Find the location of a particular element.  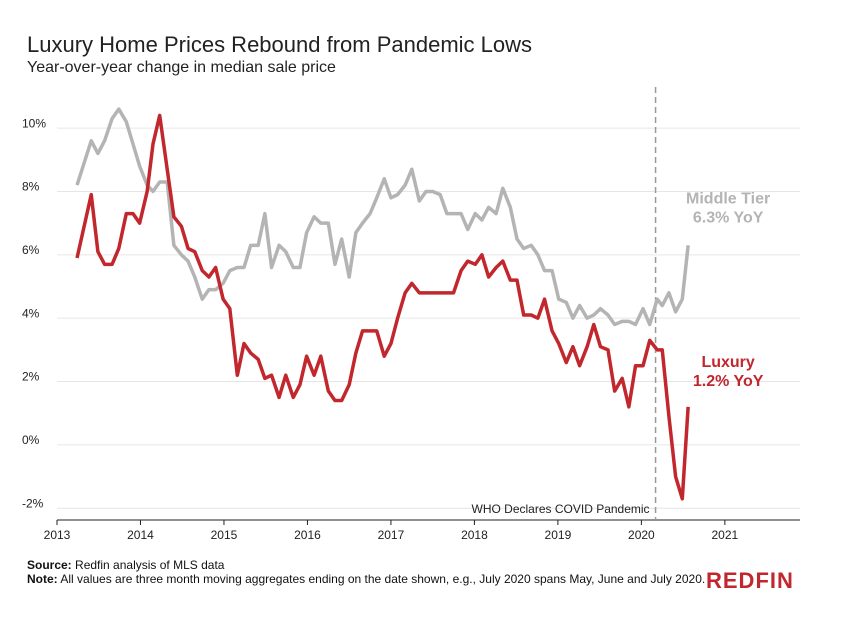

series-name: Luxury is located at coordinates (727, 362).